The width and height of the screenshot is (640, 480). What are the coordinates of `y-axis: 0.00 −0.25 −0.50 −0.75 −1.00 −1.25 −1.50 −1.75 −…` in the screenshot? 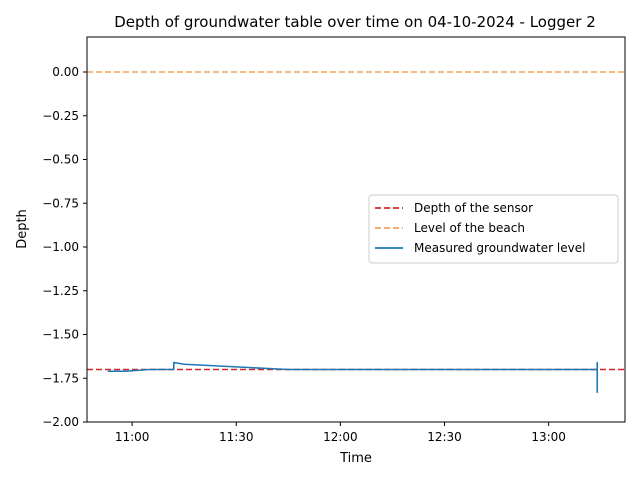 It's located at (64, 247).